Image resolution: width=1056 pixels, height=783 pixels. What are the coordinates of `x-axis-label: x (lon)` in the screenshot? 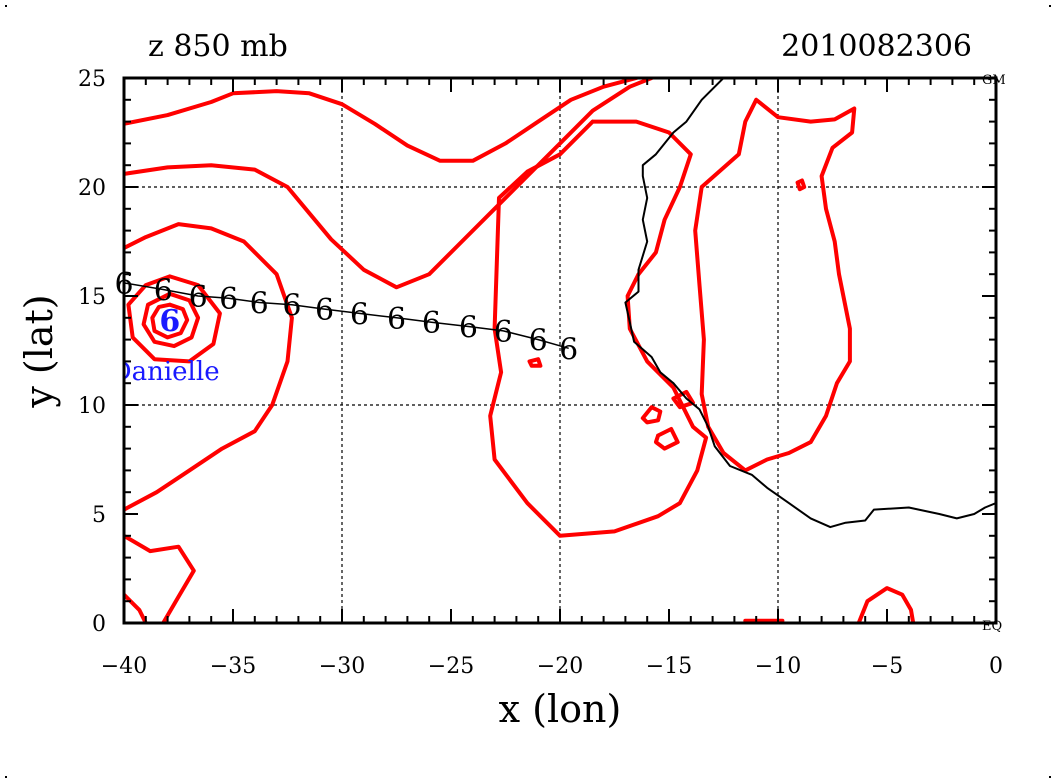 It's located at (560, 709).